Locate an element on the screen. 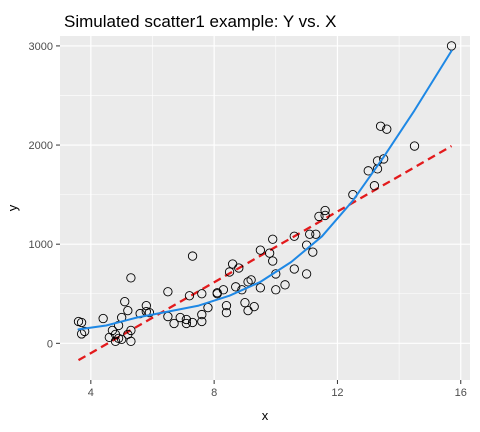 This screenshot has height=432, width=480. x-tick-label: 8 is located at coordinates (214, 393).